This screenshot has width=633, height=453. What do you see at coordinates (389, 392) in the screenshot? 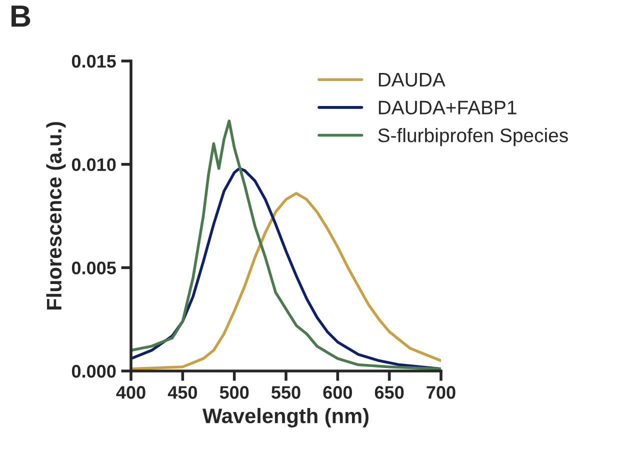
I see `x-tick-label: 650` at bounding box center [389, 392].